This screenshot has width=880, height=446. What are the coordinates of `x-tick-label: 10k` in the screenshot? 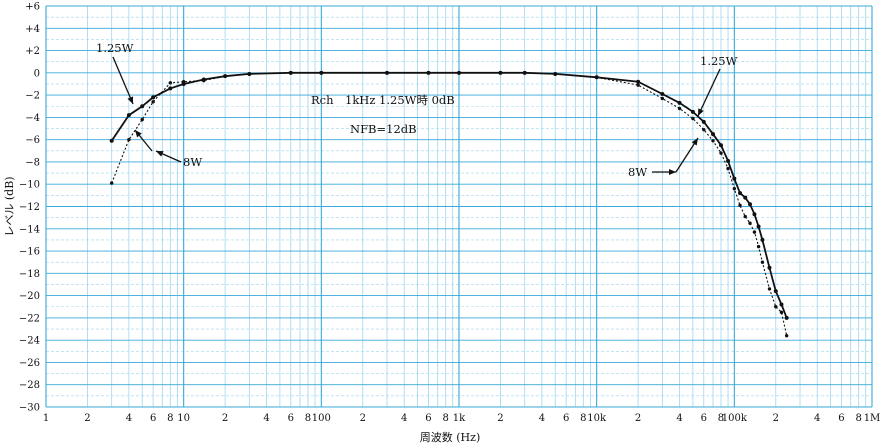 It's located at (597, 418).